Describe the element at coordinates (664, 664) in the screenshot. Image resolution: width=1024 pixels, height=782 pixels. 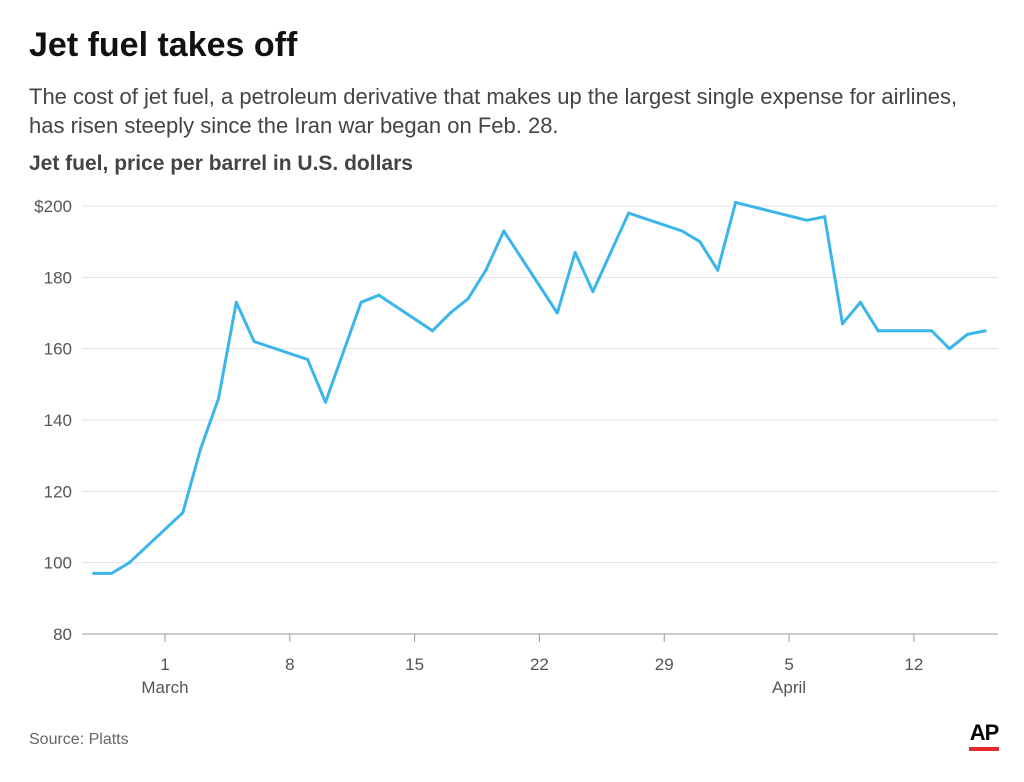
I see `x-tick-label: 29` at that location.